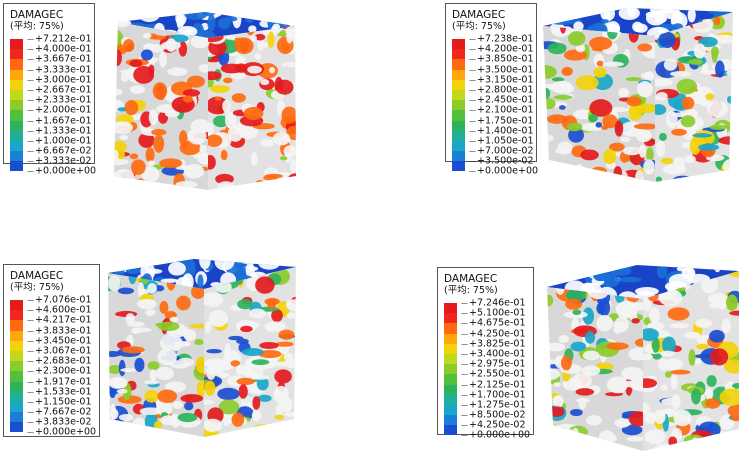 This screenshot has width=741, height=454. What do you see at coordinates (61, 80) in the screenshot?
I see `legend-value: +3.000e-01` at bounding box center [61, 80].